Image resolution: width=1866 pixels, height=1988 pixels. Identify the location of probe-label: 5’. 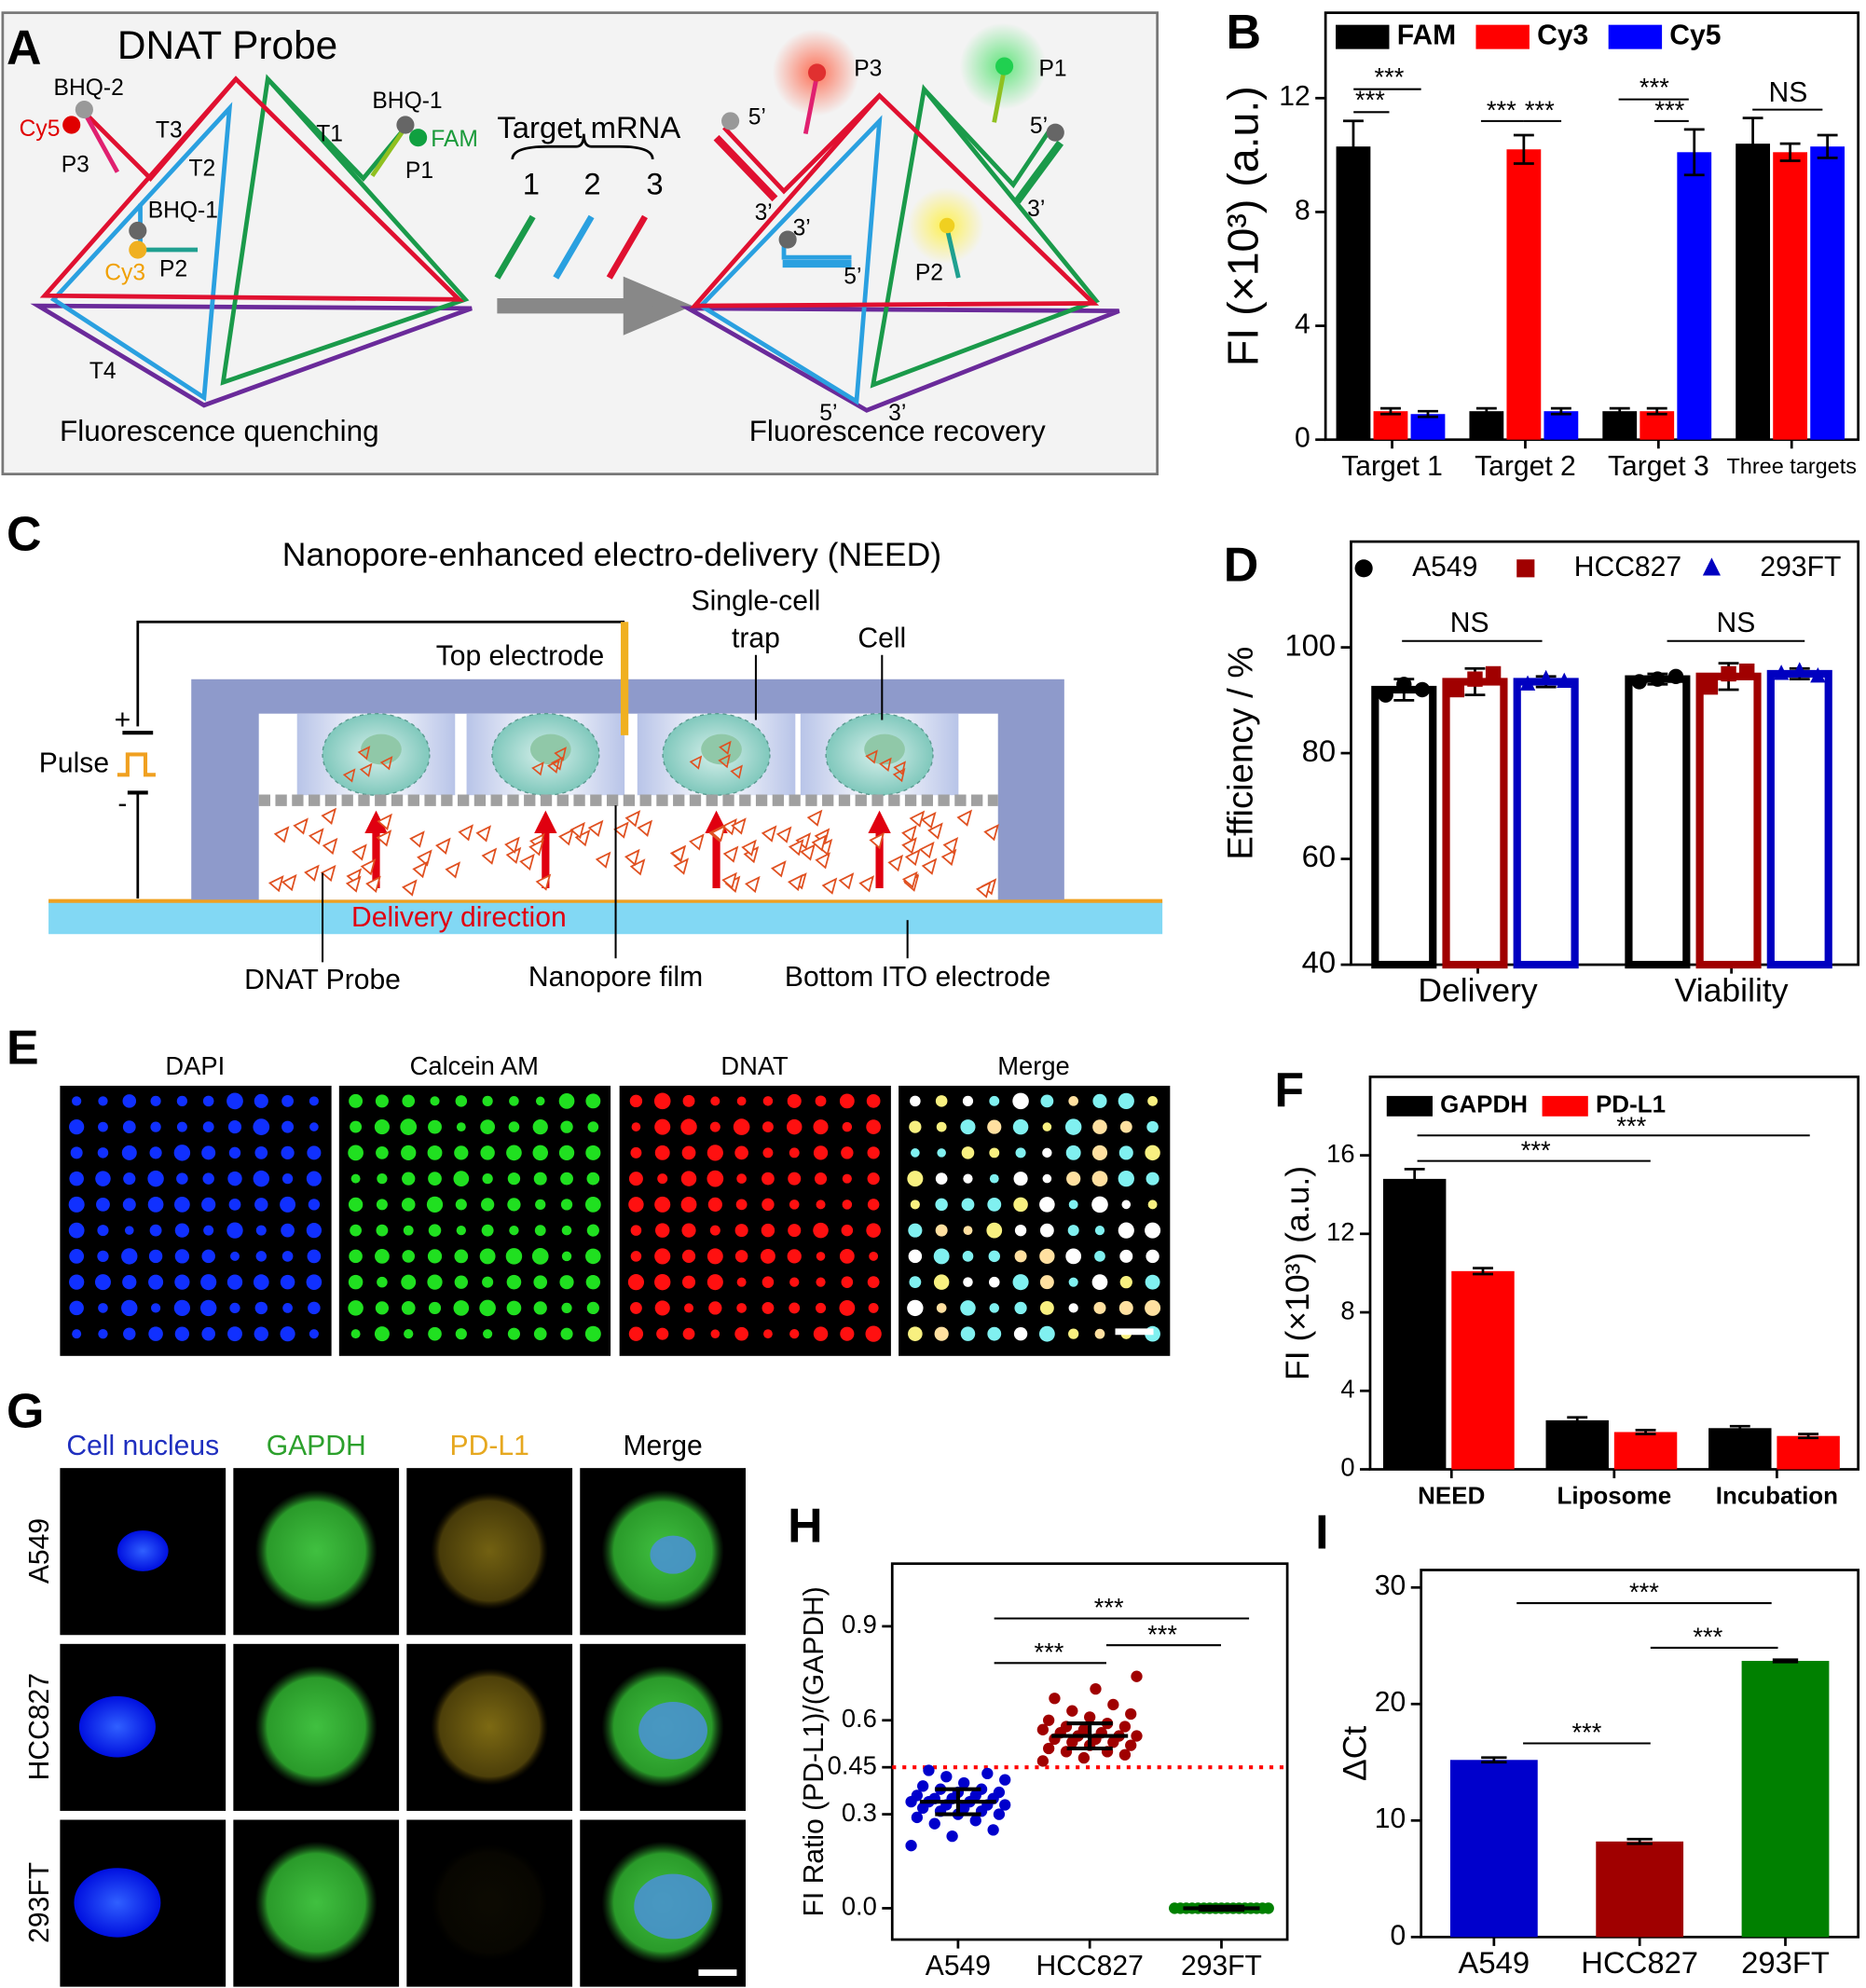
(757, 117).